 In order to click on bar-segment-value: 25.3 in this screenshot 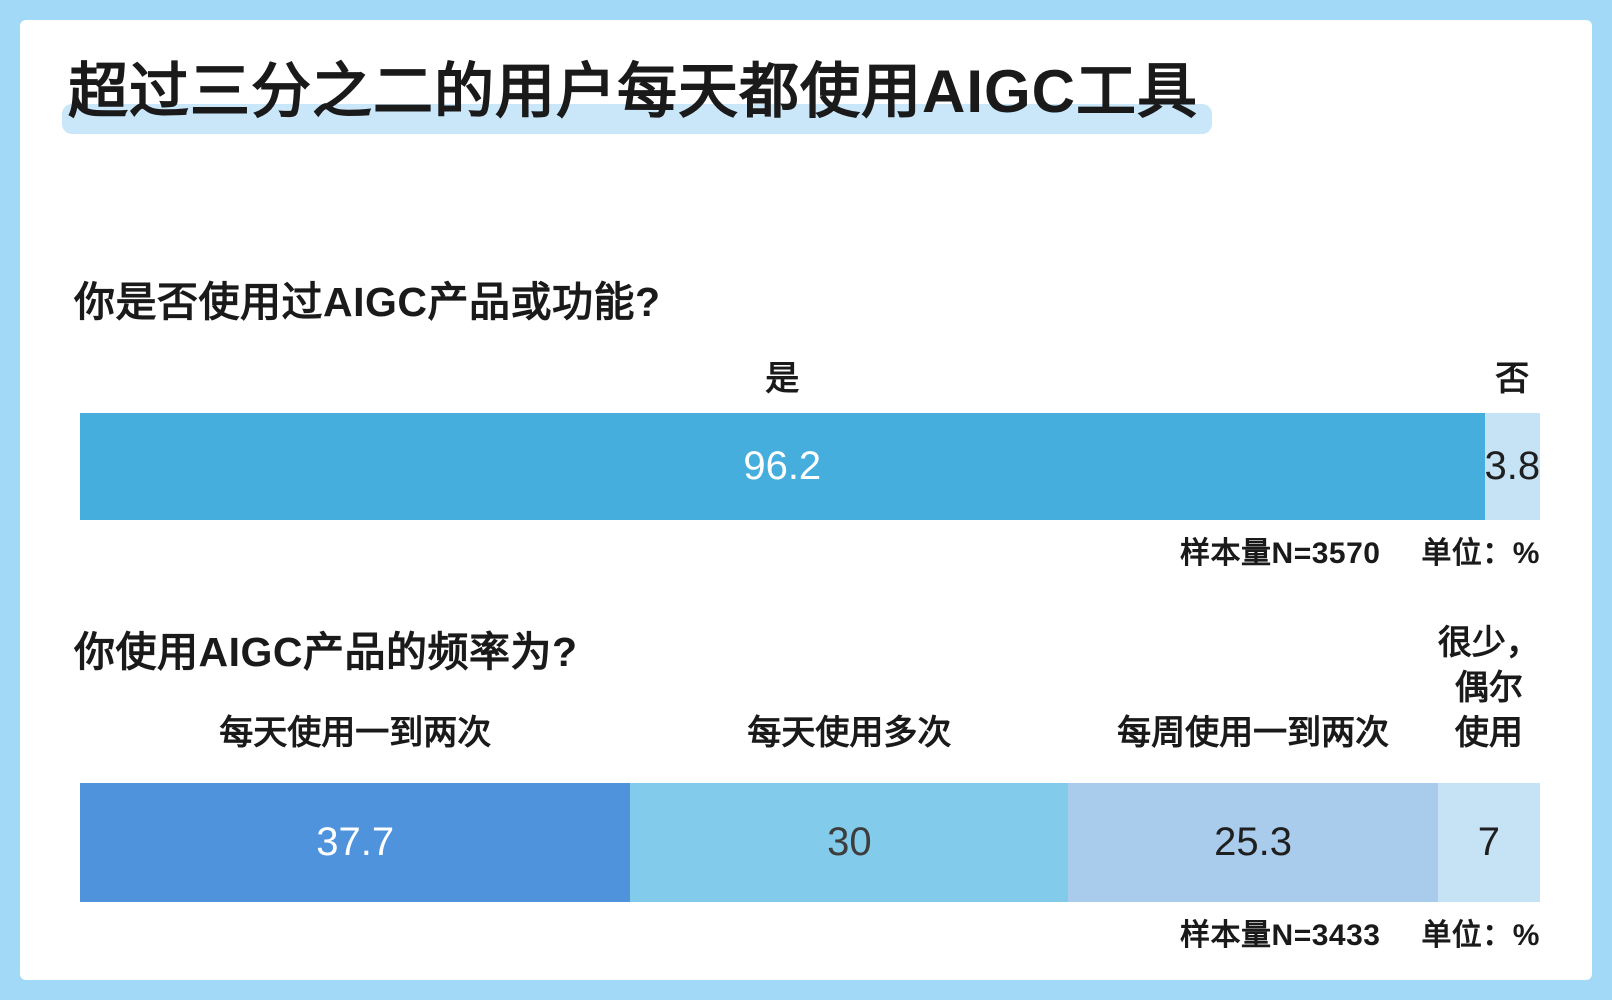, I will do `click(1253, 842)`.